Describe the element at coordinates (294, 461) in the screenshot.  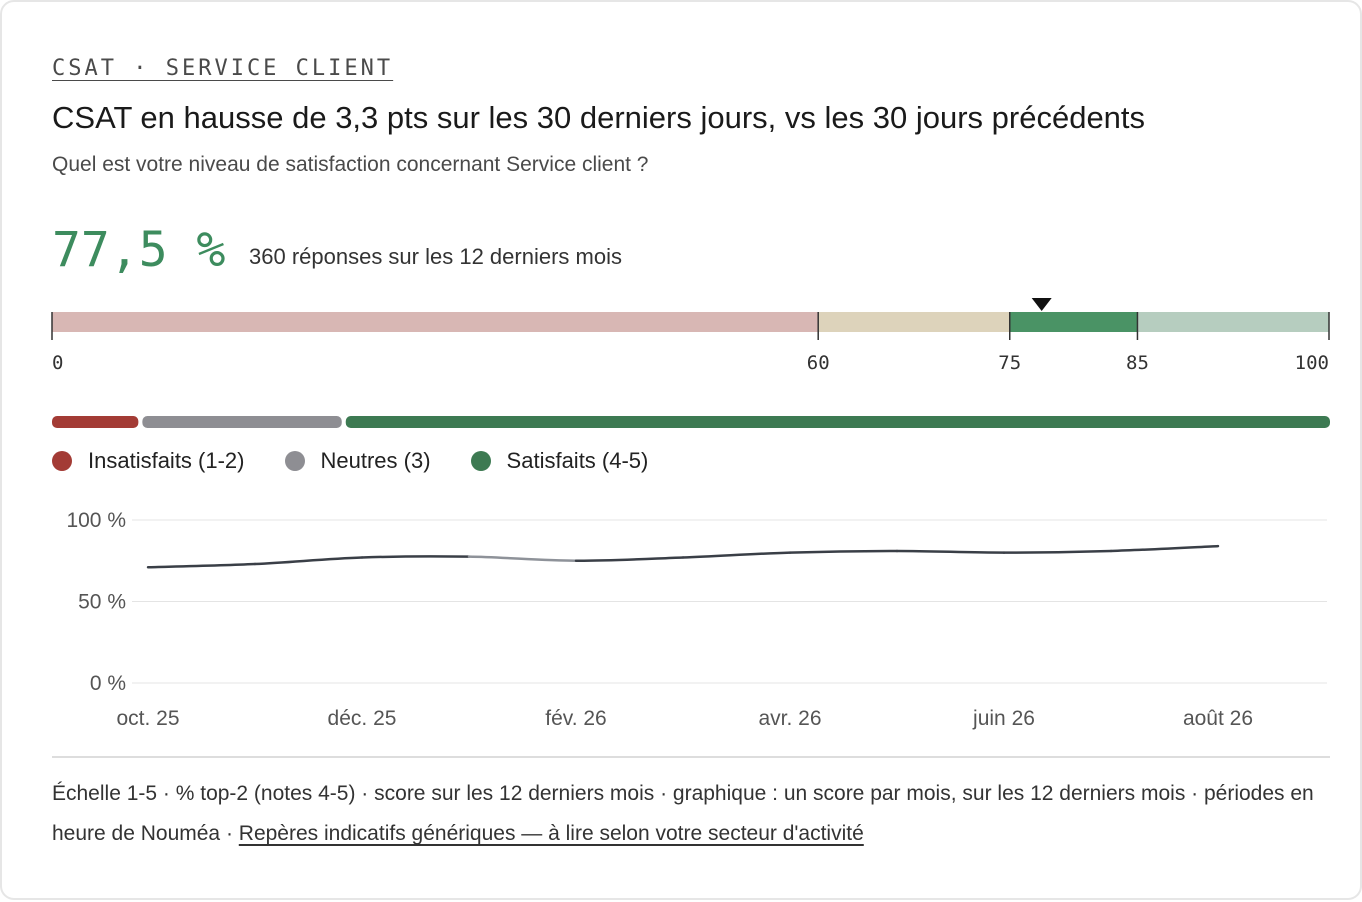
I see `legend-swatch-neutres` at that location.